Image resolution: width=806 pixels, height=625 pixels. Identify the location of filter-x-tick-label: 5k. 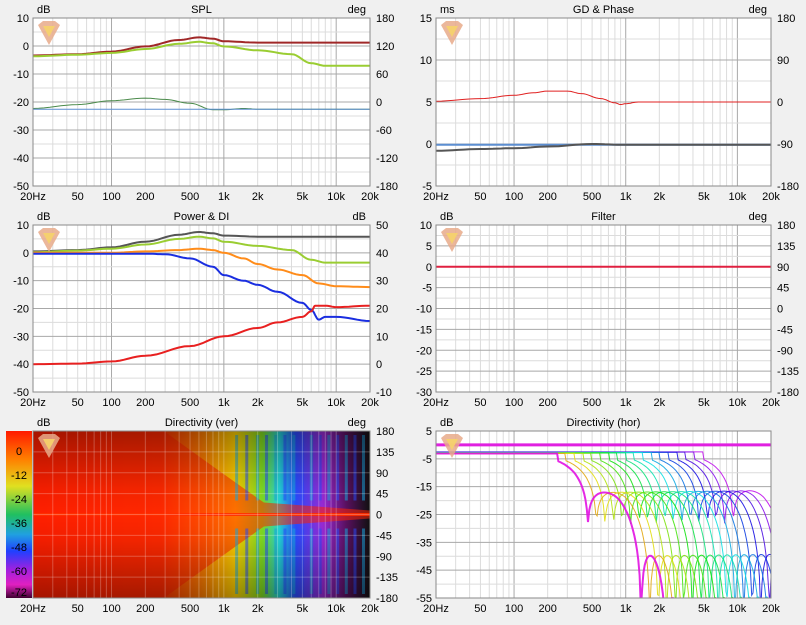
(704, 403).